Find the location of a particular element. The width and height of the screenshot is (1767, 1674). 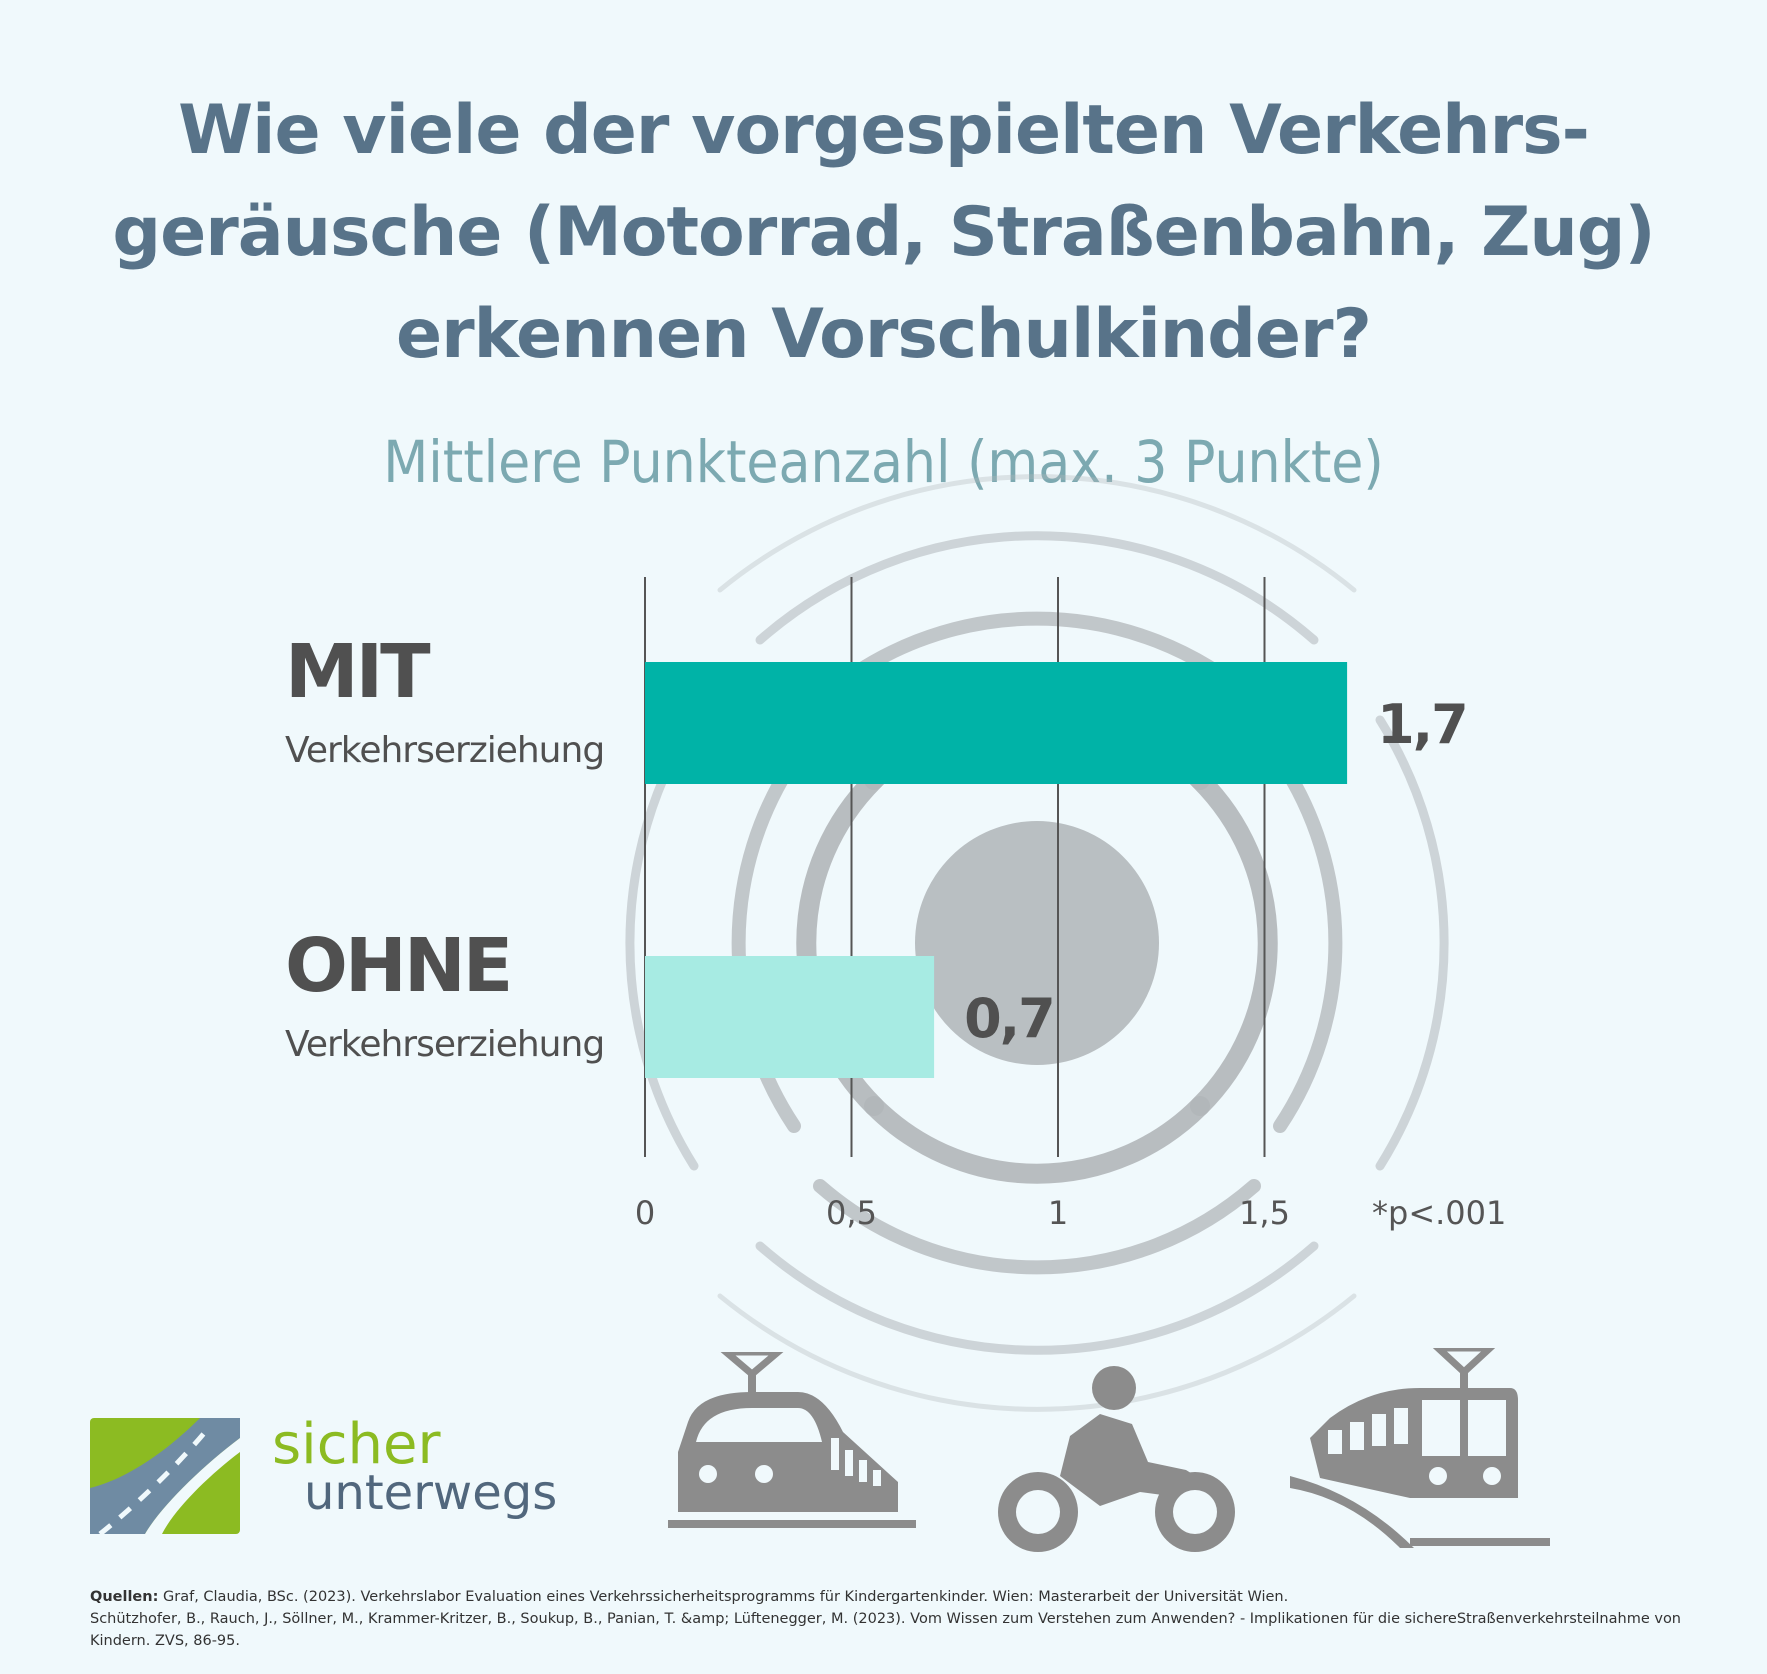

logo-word-unterwegs: unterwegs is located at coordinates (431, 1493).